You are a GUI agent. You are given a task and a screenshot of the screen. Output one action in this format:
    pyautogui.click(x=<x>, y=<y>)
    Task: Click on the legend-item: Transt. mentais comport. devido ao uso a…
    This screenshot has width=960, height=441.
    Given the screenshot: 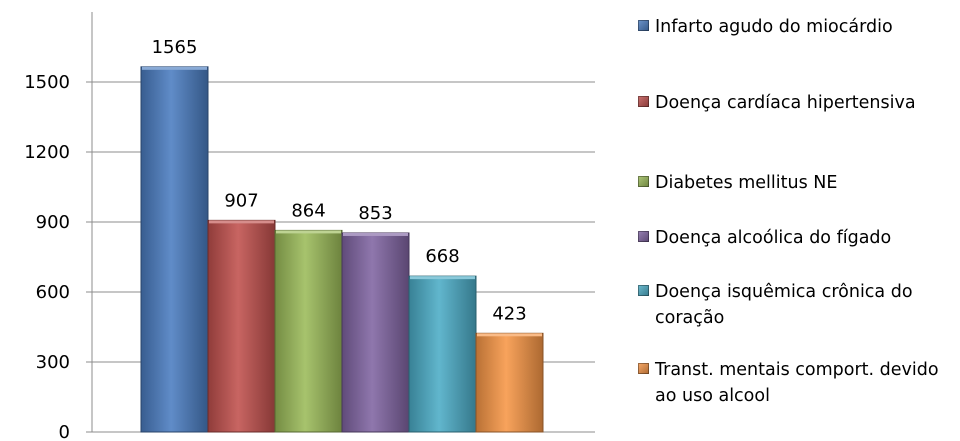 What is the action you would take?
    pyautogui.click(x=799, y=383)
    